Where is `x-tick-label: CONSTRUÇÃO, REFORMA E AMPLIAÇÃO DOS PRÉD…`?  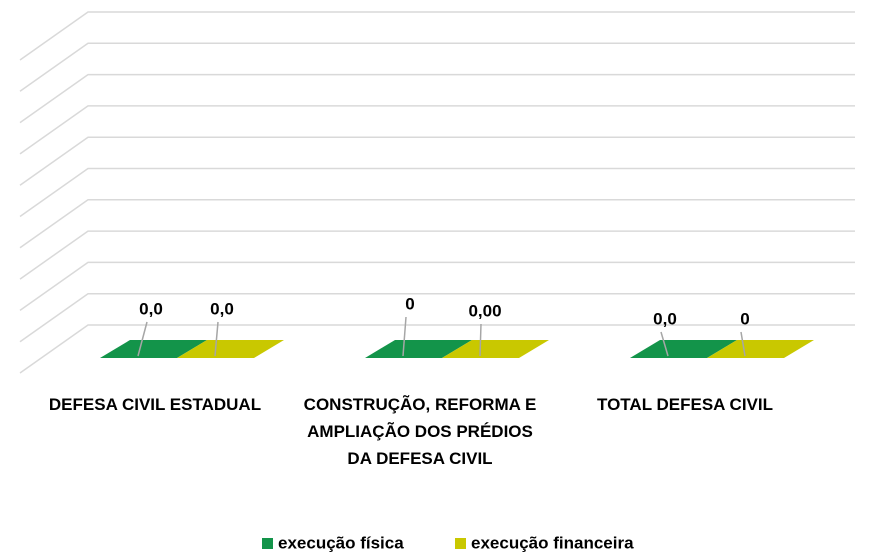
x-tick-label: CONSTRUÇÃO, REFORMA E AMPLIAÇÃO DOS PRÉD… is located at coordinates (420, 431).